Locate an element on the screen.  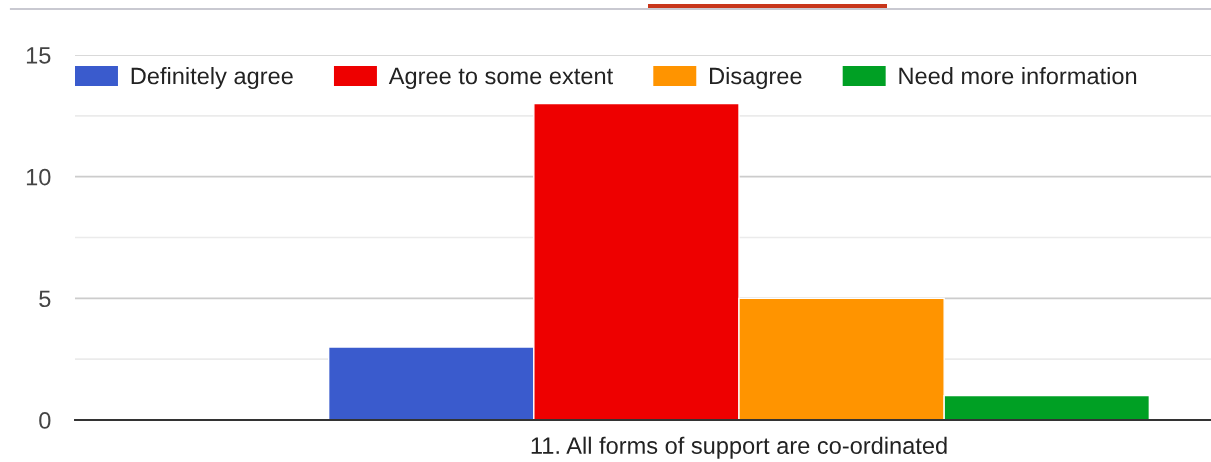
legend-label: Disagree is located at coordinates (756, 78).